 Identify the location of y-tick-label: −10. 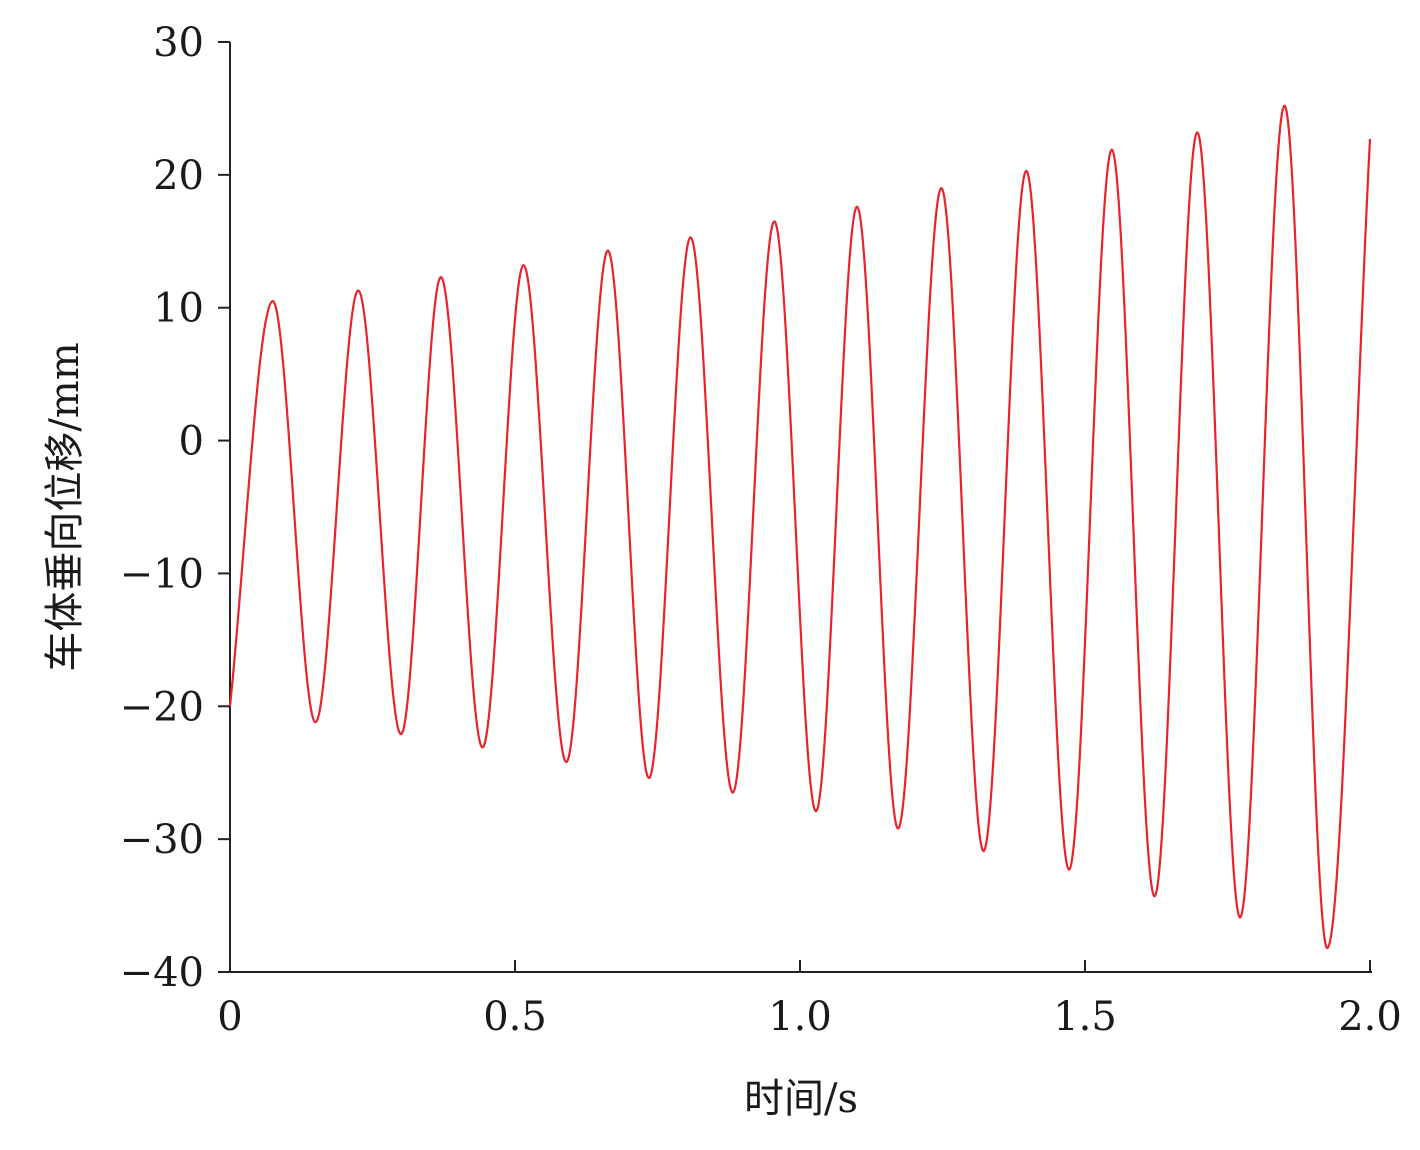
(162, 574).